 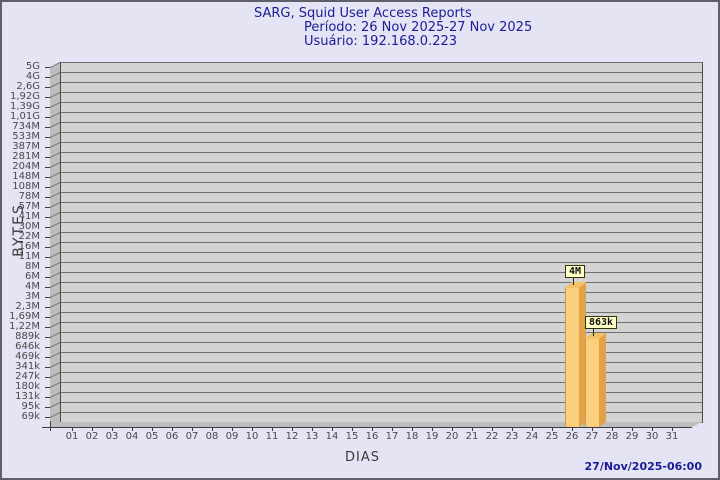 What do you see at coordinates (29, 226) in the screenshot?
I see `y-tick-label: 30M` at bounding box center [29, 226].